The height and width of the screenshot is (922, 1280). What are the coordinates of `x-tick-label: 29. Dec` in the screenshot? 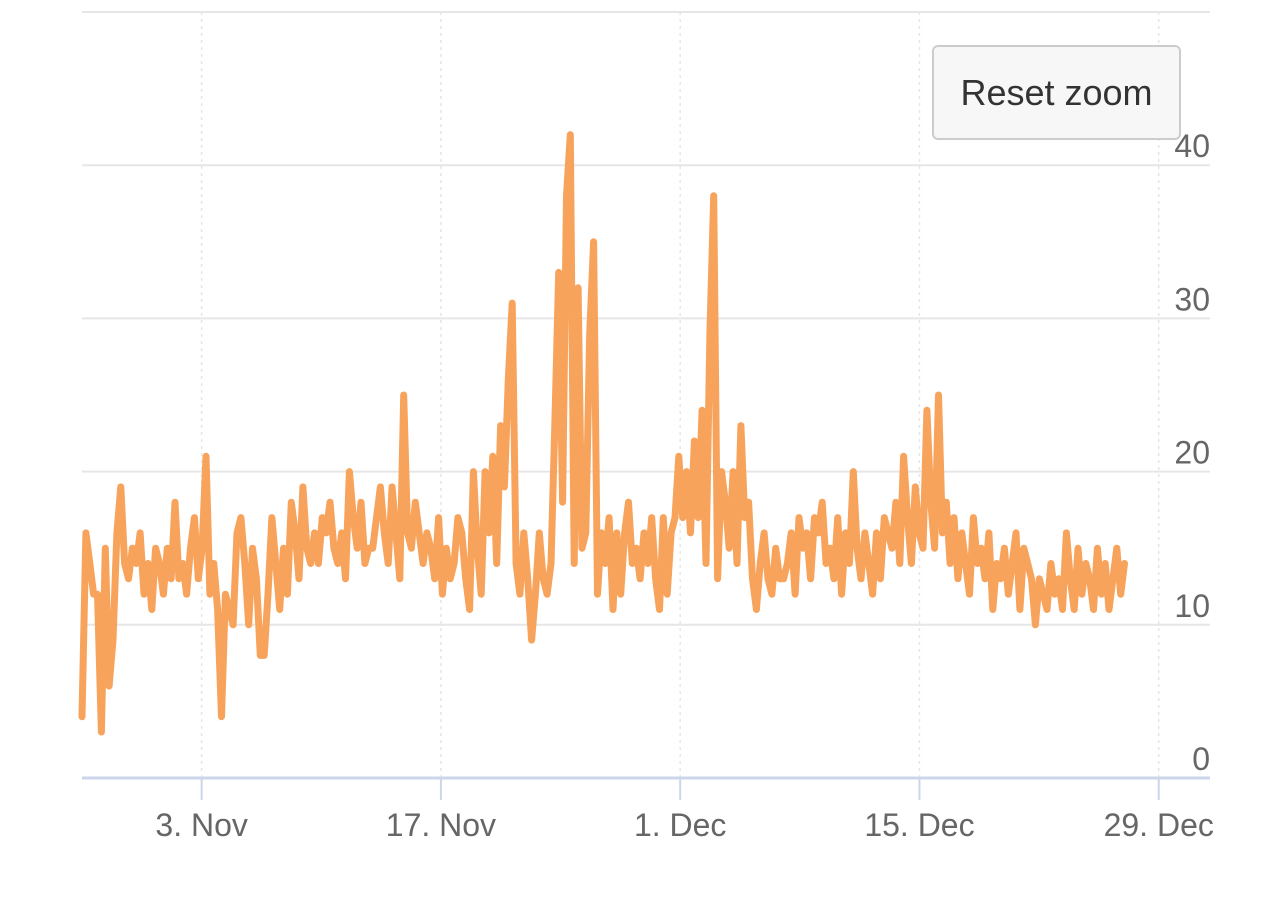 It's located at (1159, 825).